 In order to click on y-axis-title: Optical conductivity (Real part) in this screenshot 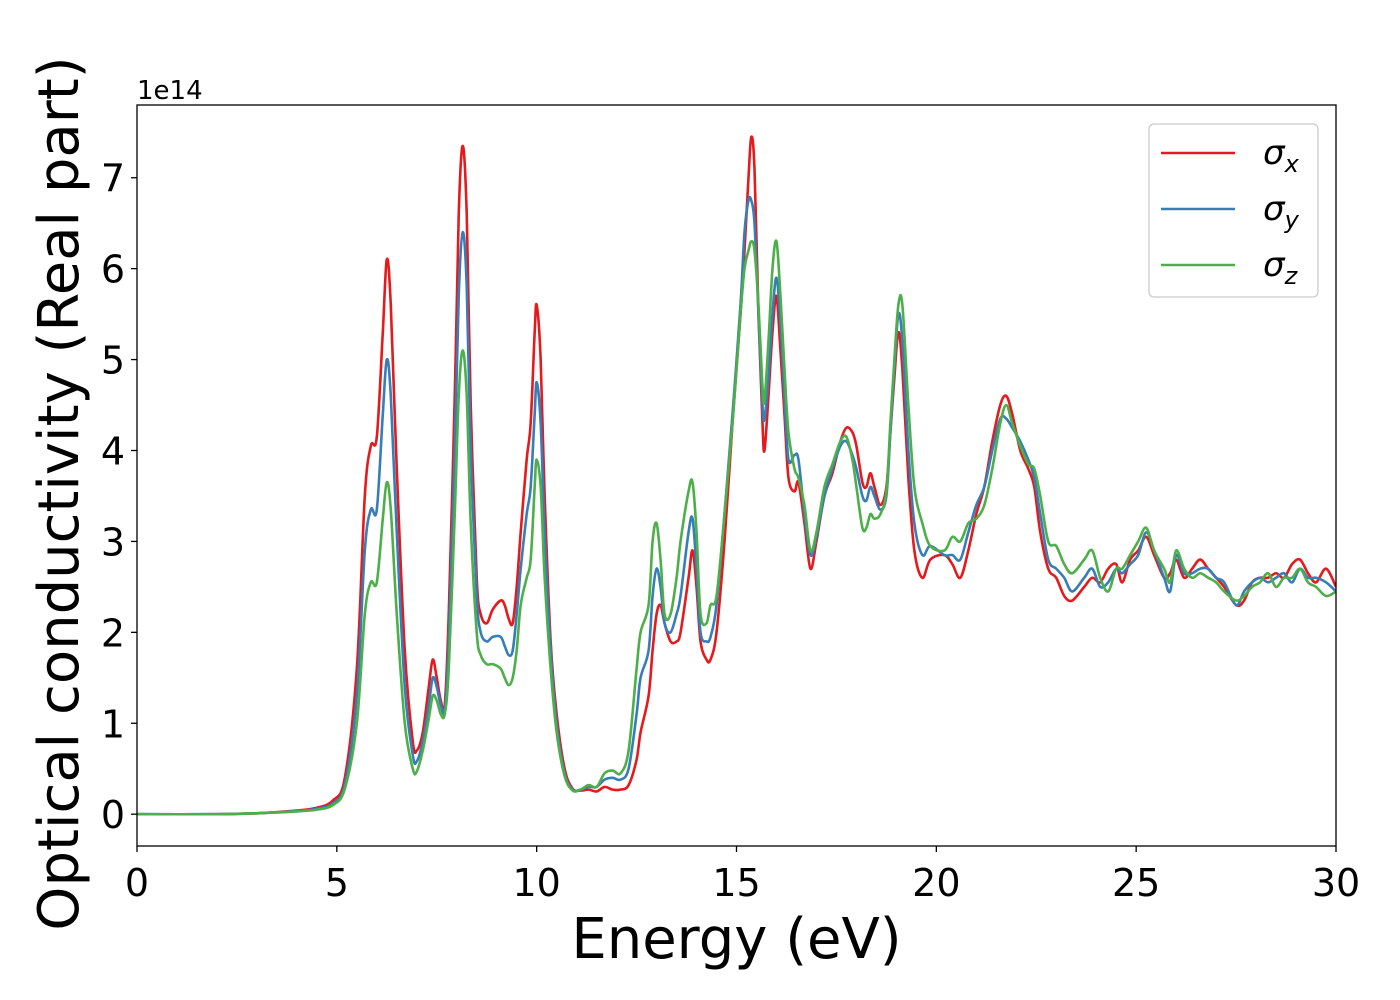, I will do `click(59, 493)`.